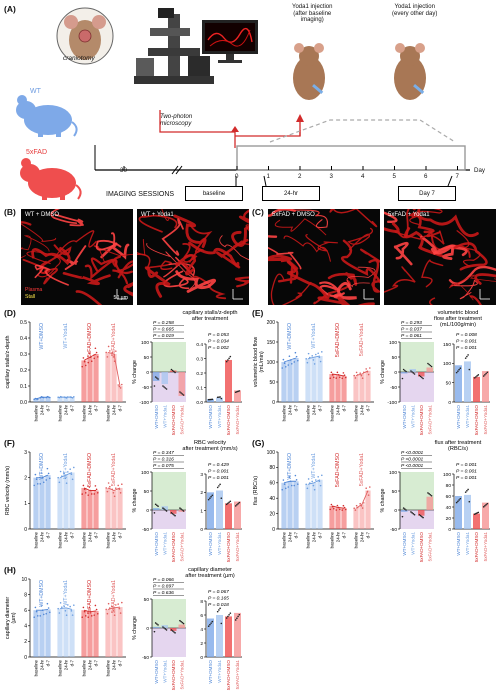  What do you see at coordinates (25, 530) in the screenshot?
I see `y-tick-label: 0` at bounding box center [25, 530].